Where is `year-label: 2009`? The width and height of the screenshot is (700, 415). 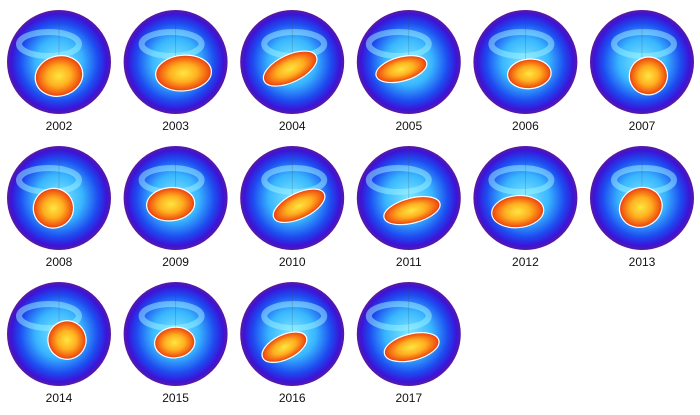
year-label: 2009 is located at coordinates (175, 262).